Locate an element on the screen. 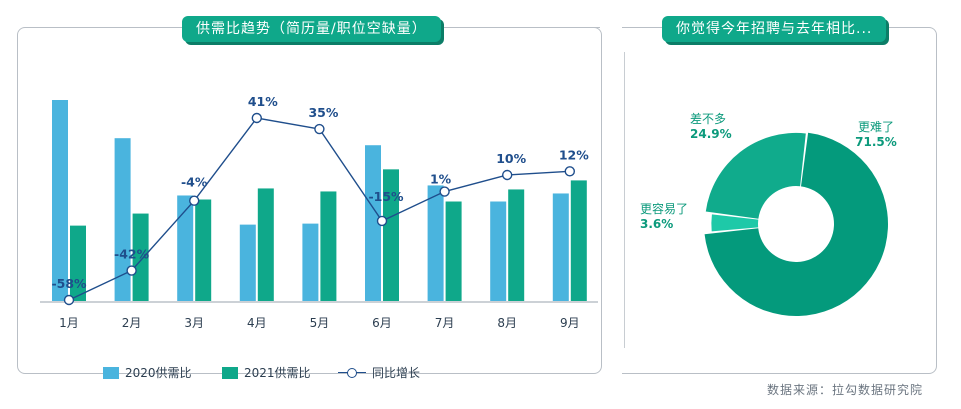  slice-value-label: 3.6% is located at coordinates (656, 224).